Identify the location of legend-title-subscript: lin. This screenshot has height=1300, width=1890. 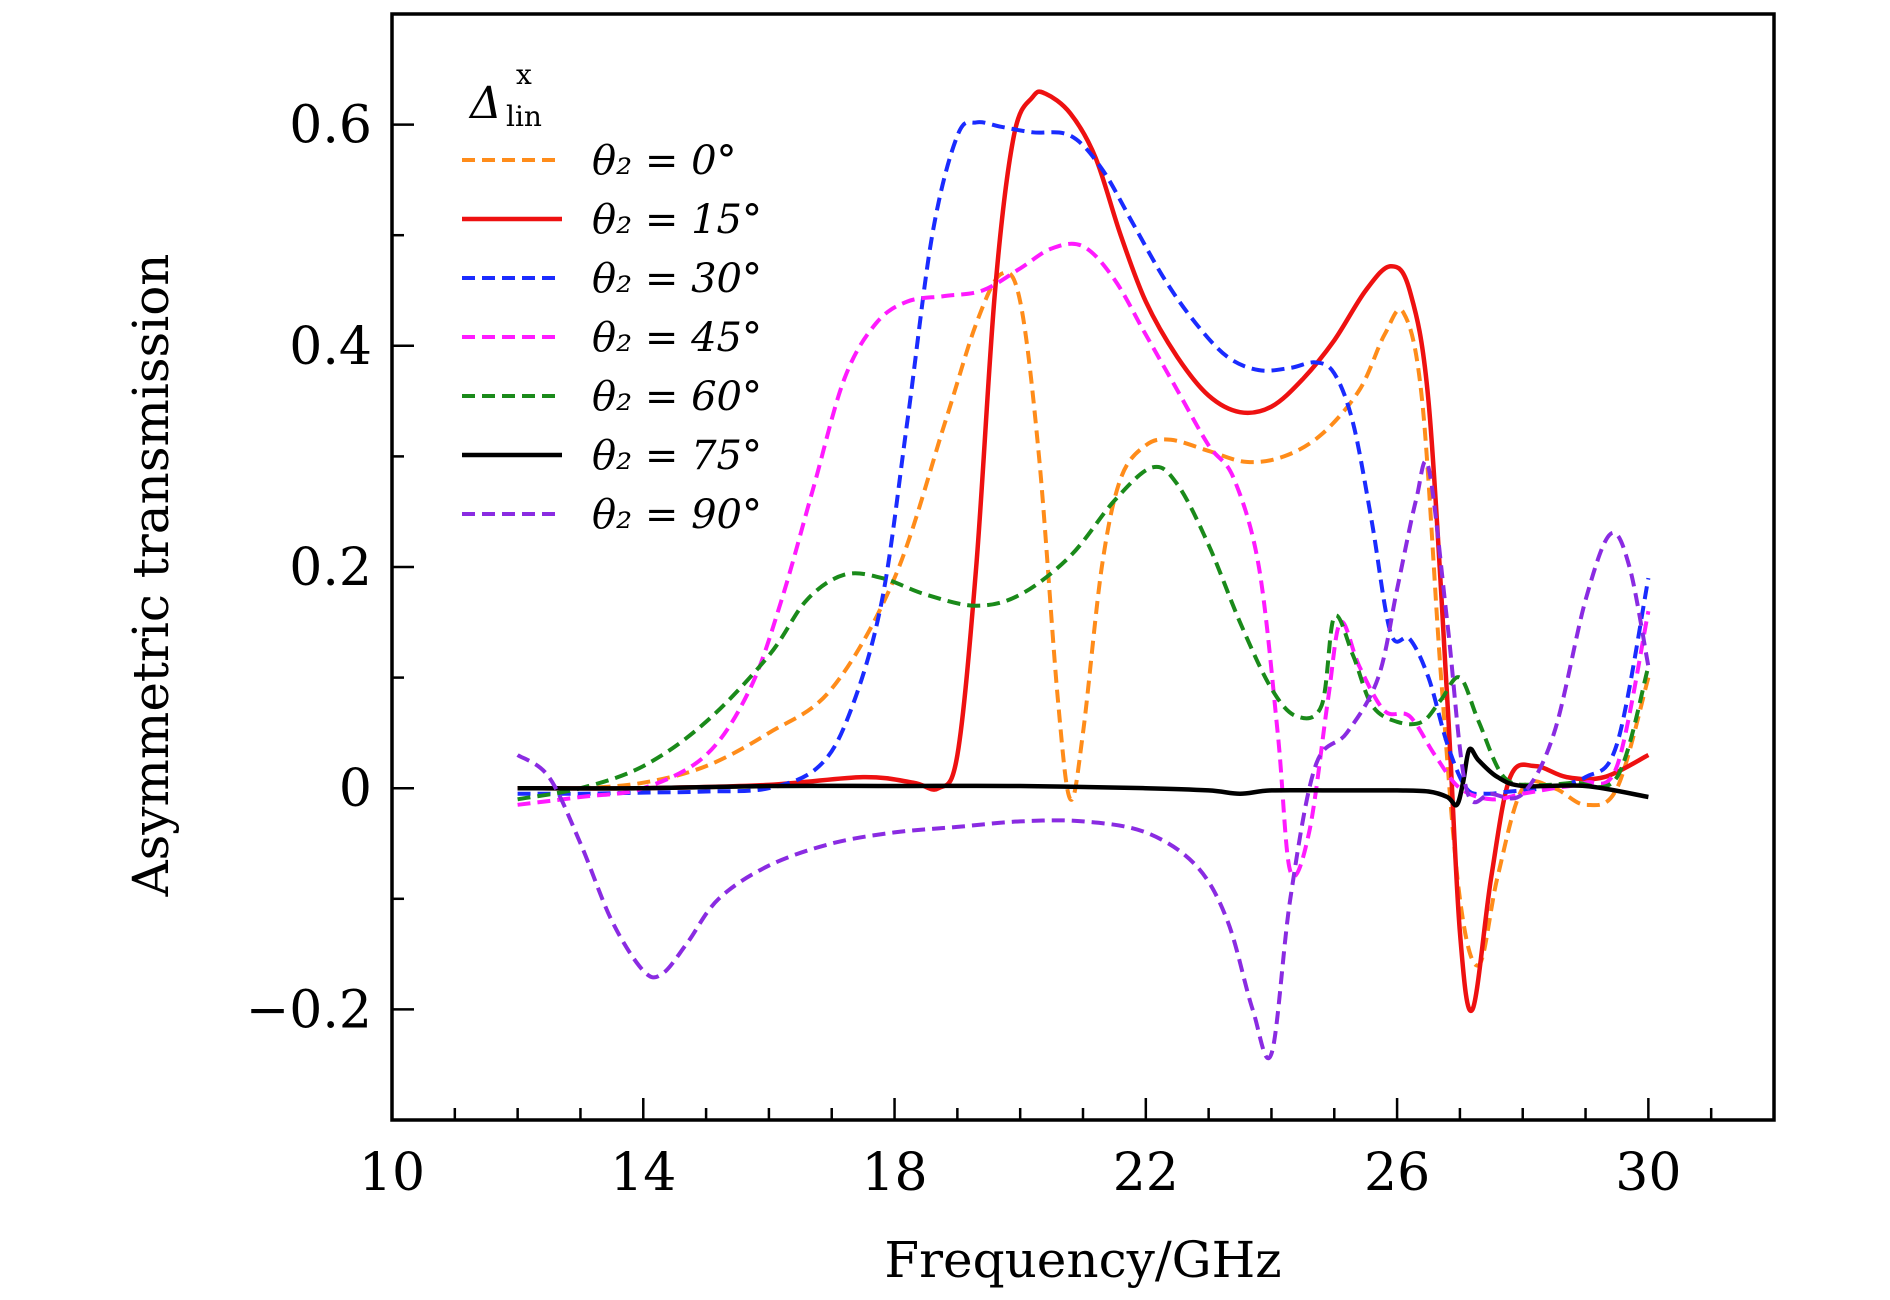
(524, 116).